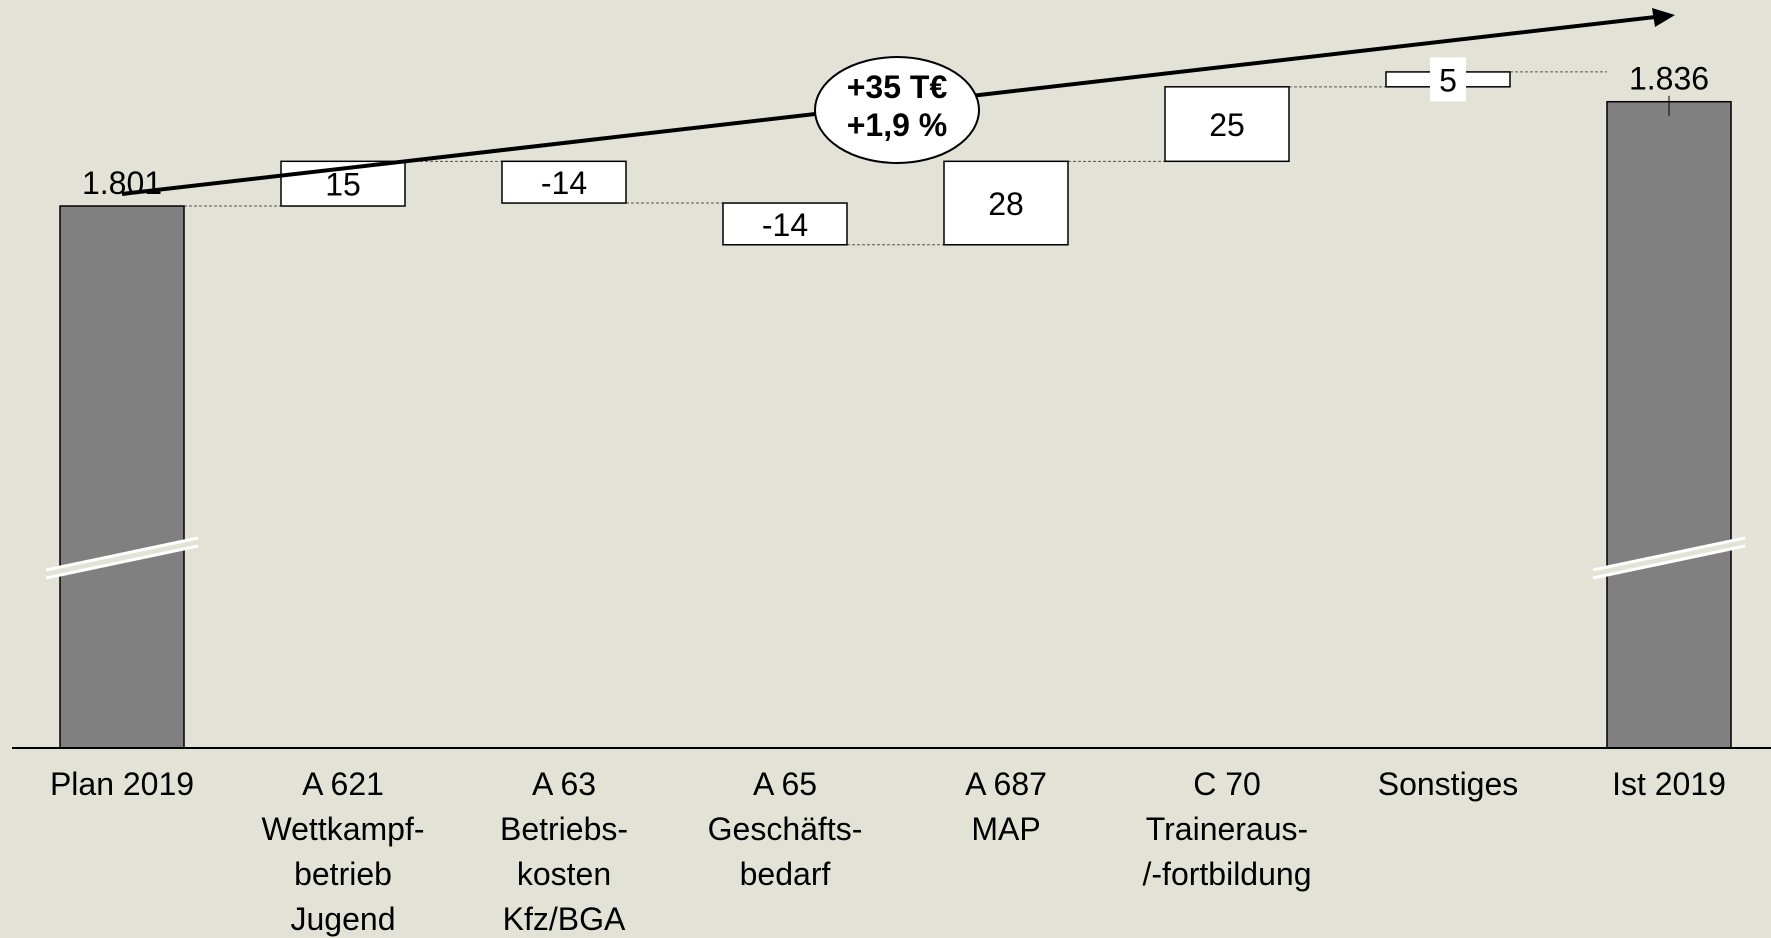 This screenshot has height=938, width=1771. I want to click on category-label: Plan 2019, so click(122, 784).